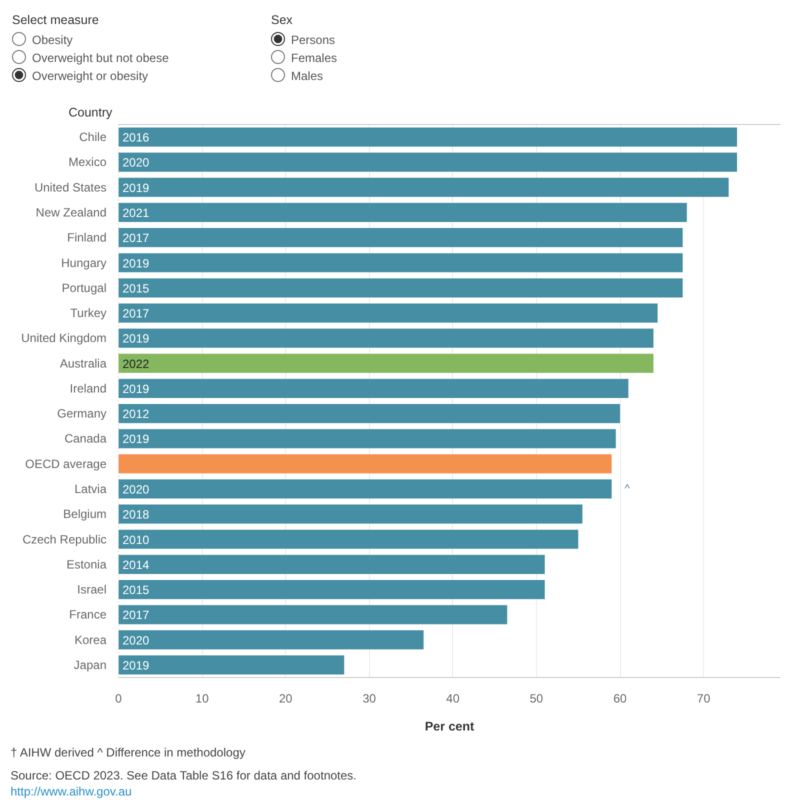 The width and height of the screenshot is (800, 800). Describe the element at coordinates (64, 539) in the screenshot. I see `y-tick-label: Czech Republic` at that location.